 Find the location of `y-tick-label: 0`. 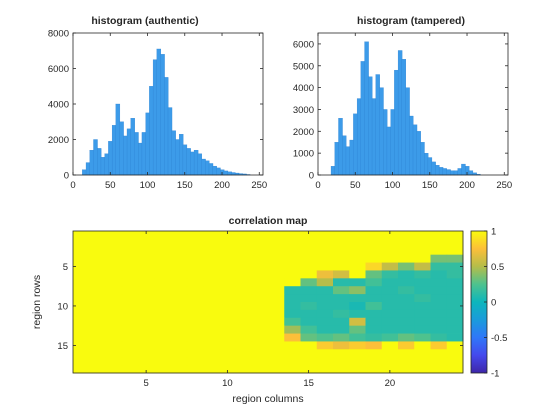

y-tick-label: 0 is located at coordinates (311, 176).